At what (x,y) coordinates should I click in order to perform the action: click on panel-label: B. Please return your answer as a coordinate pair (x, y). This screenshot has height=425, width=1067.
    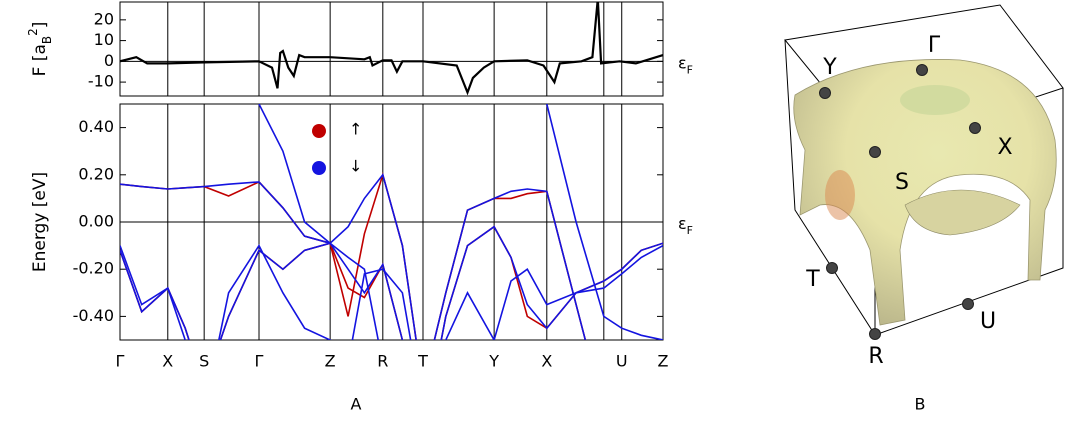
    Looking at the image, I should click on (920, 404).